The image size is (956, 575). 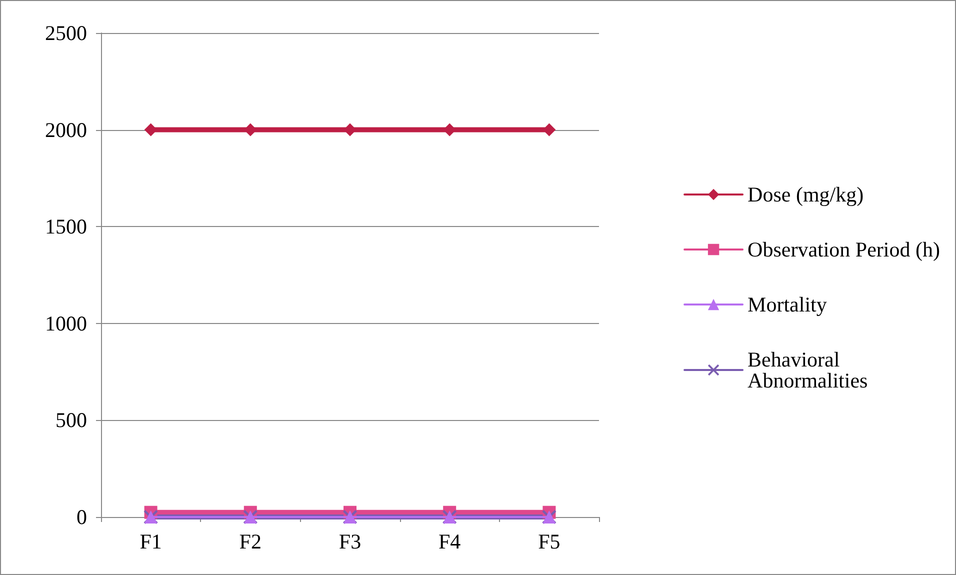 I want to click on x-tick-label: F2, so click(x=250, y=542).